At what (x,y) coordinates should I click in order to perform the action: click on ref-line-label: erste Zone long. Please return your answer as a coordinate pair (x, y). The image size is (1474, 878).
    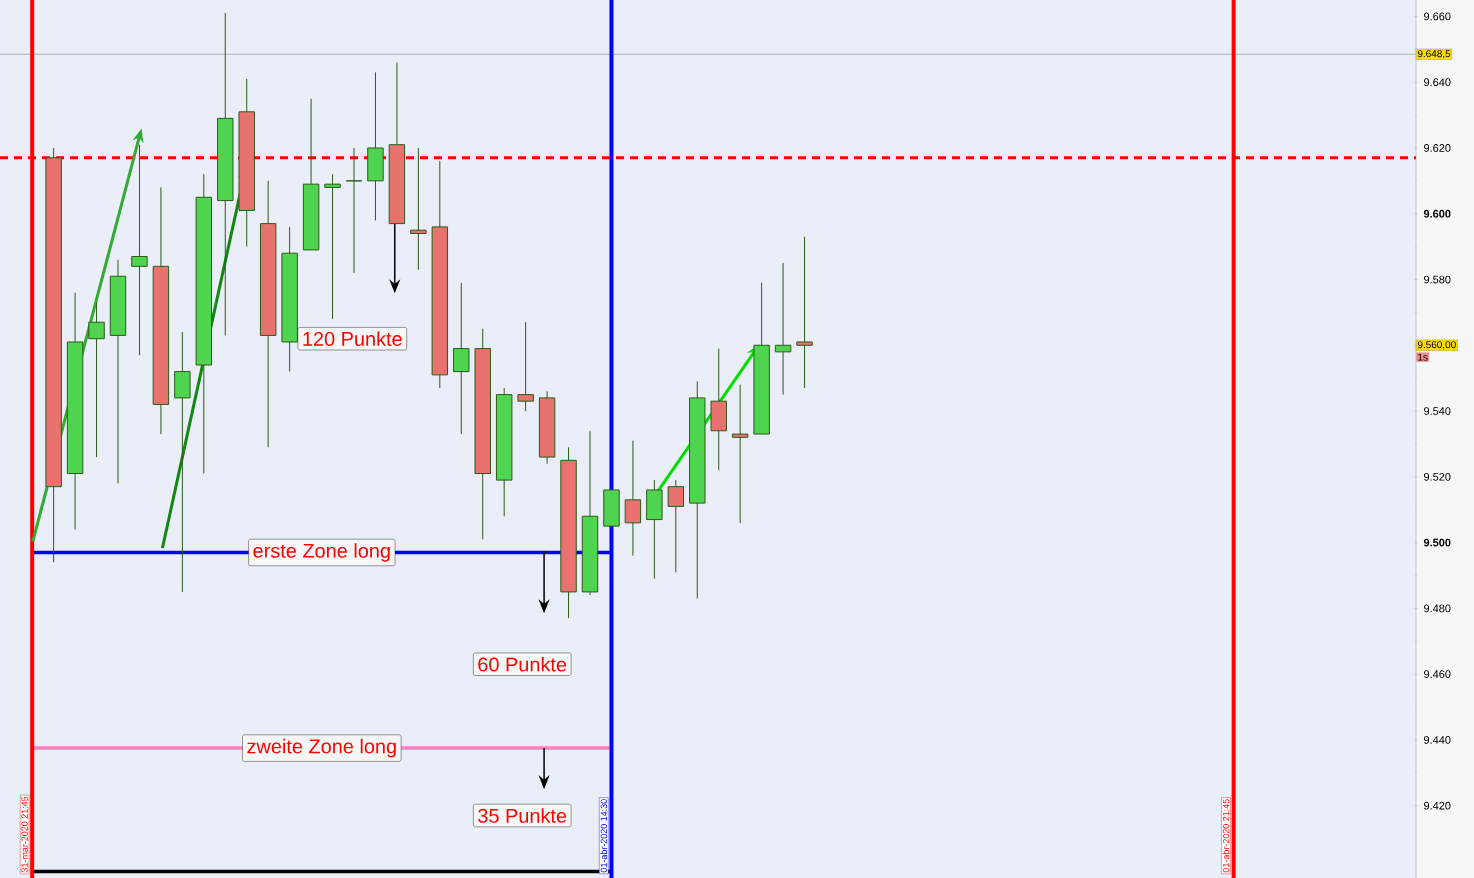
    Looking at the image, I should click on (321, 552).